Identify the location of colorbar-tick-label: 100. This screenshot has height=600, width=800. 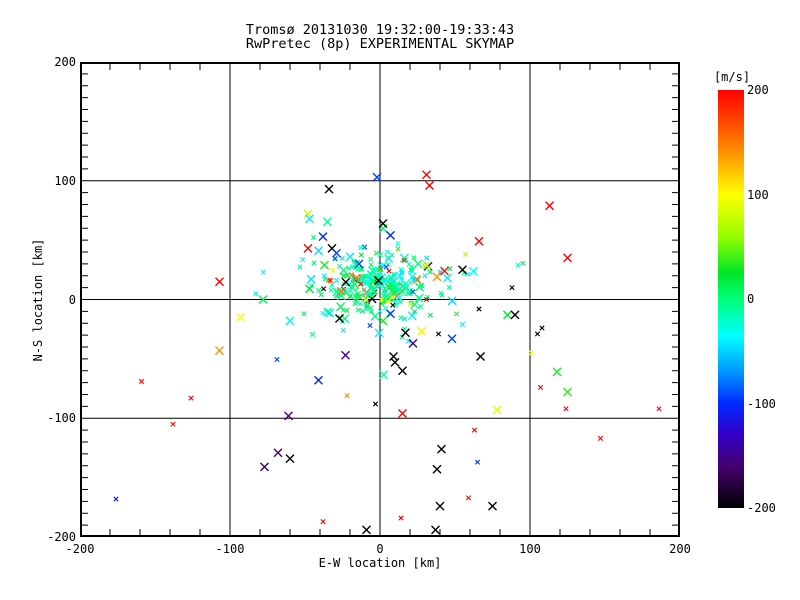
(758, 194).